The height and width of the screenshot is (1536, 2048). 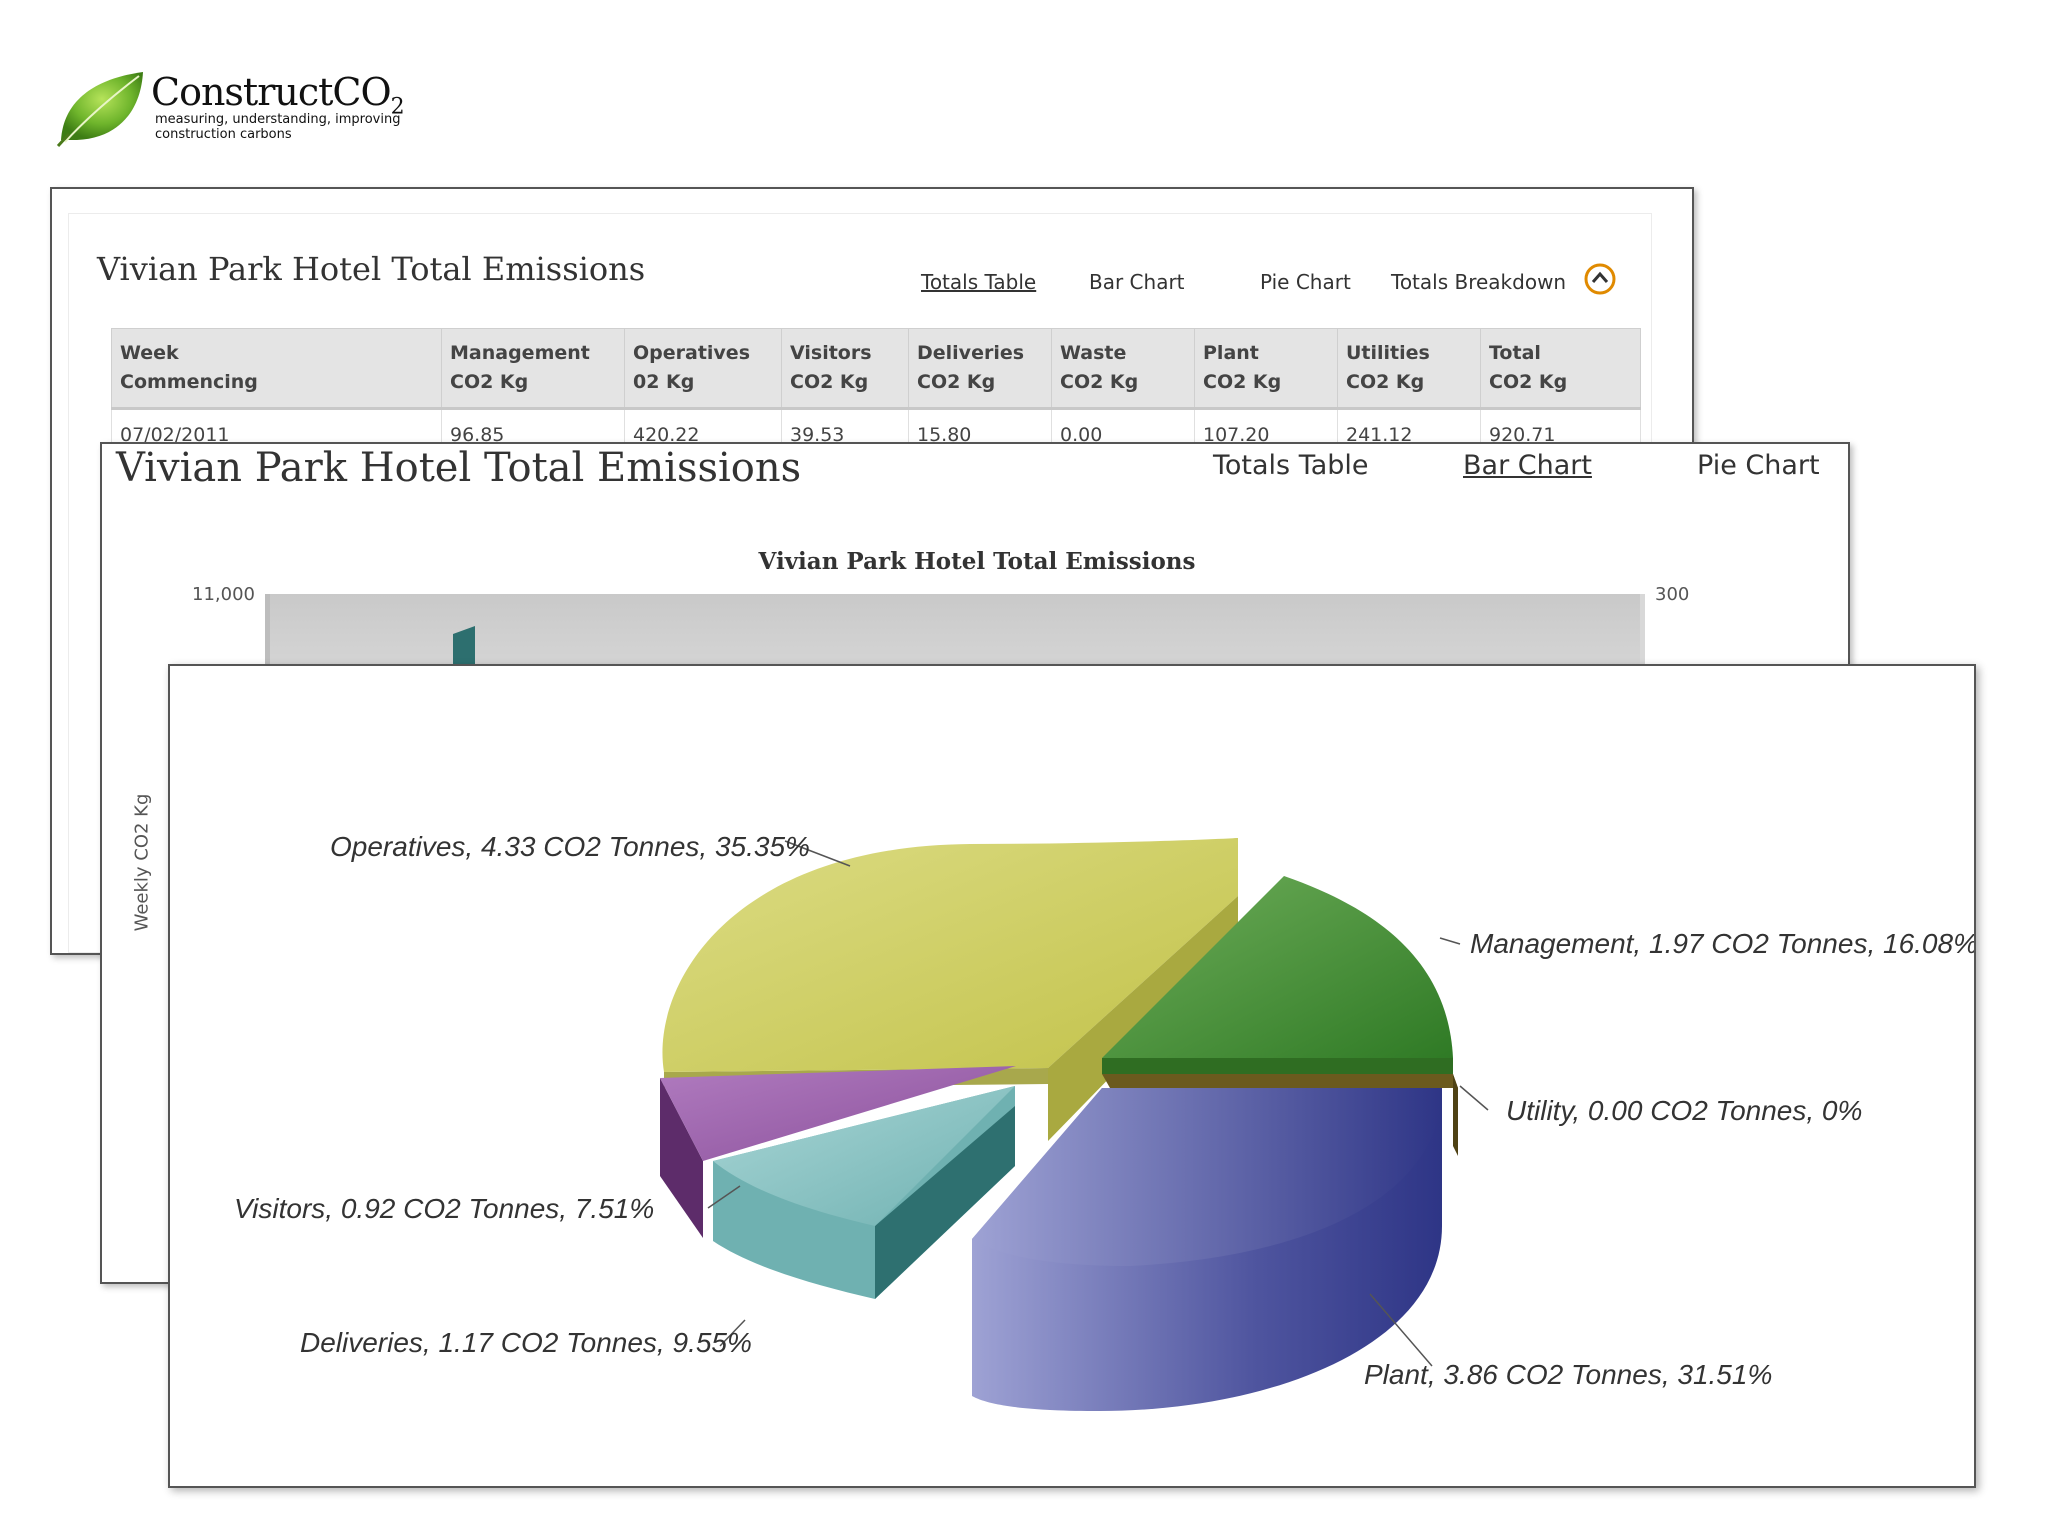 What do you see at coordinates (533, 369) in the screenshot?
I see `column-header: Management CO2 Kg` at bounding box center [533, 369].